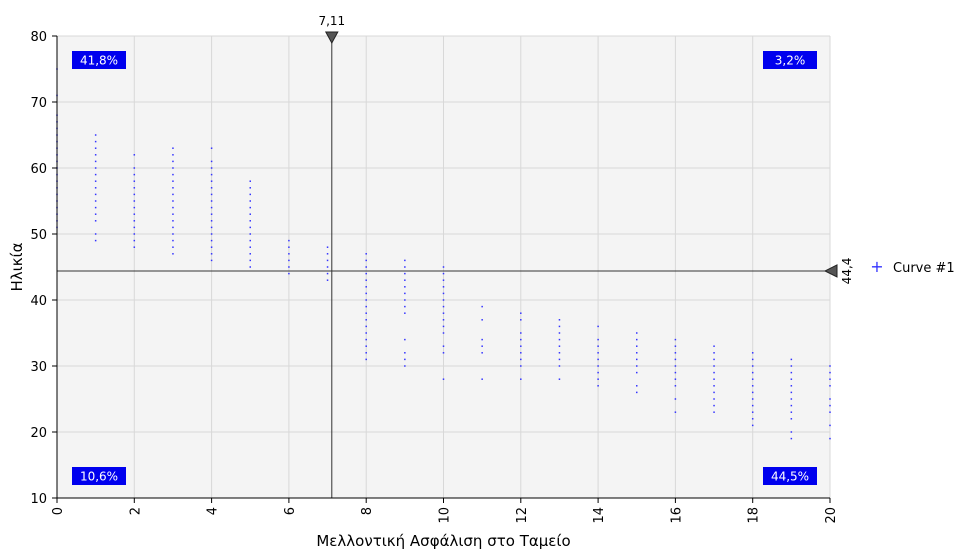  I want to click on x-tick-label: 16, so click(676, 515).